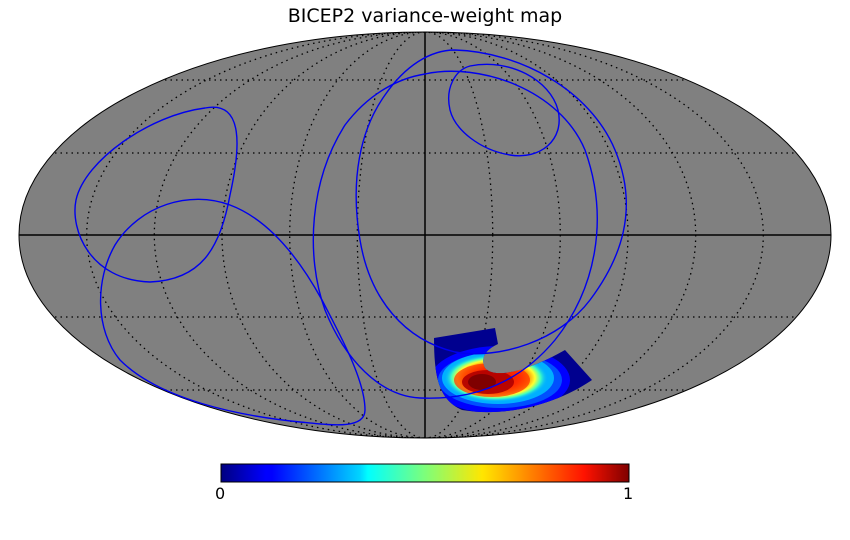 This screenshot has height=540, width=850. I want to click on map-title: BICEP2 variance-weight map, so click(425, 16).